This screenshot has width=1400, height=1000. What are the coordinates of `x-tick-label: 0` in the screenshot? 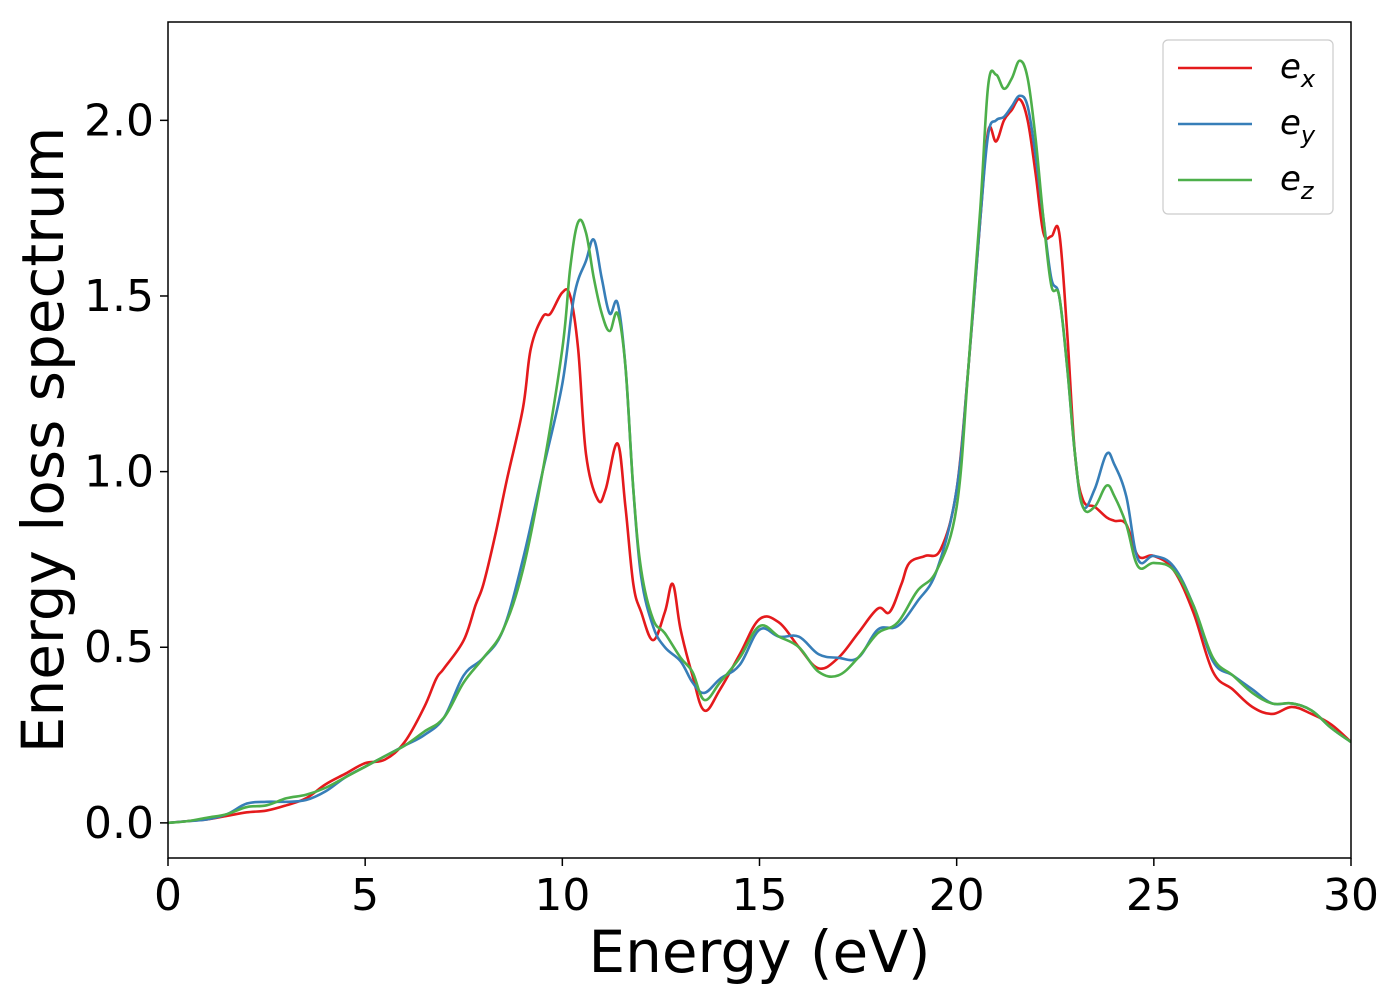 It's located at (168, 895).